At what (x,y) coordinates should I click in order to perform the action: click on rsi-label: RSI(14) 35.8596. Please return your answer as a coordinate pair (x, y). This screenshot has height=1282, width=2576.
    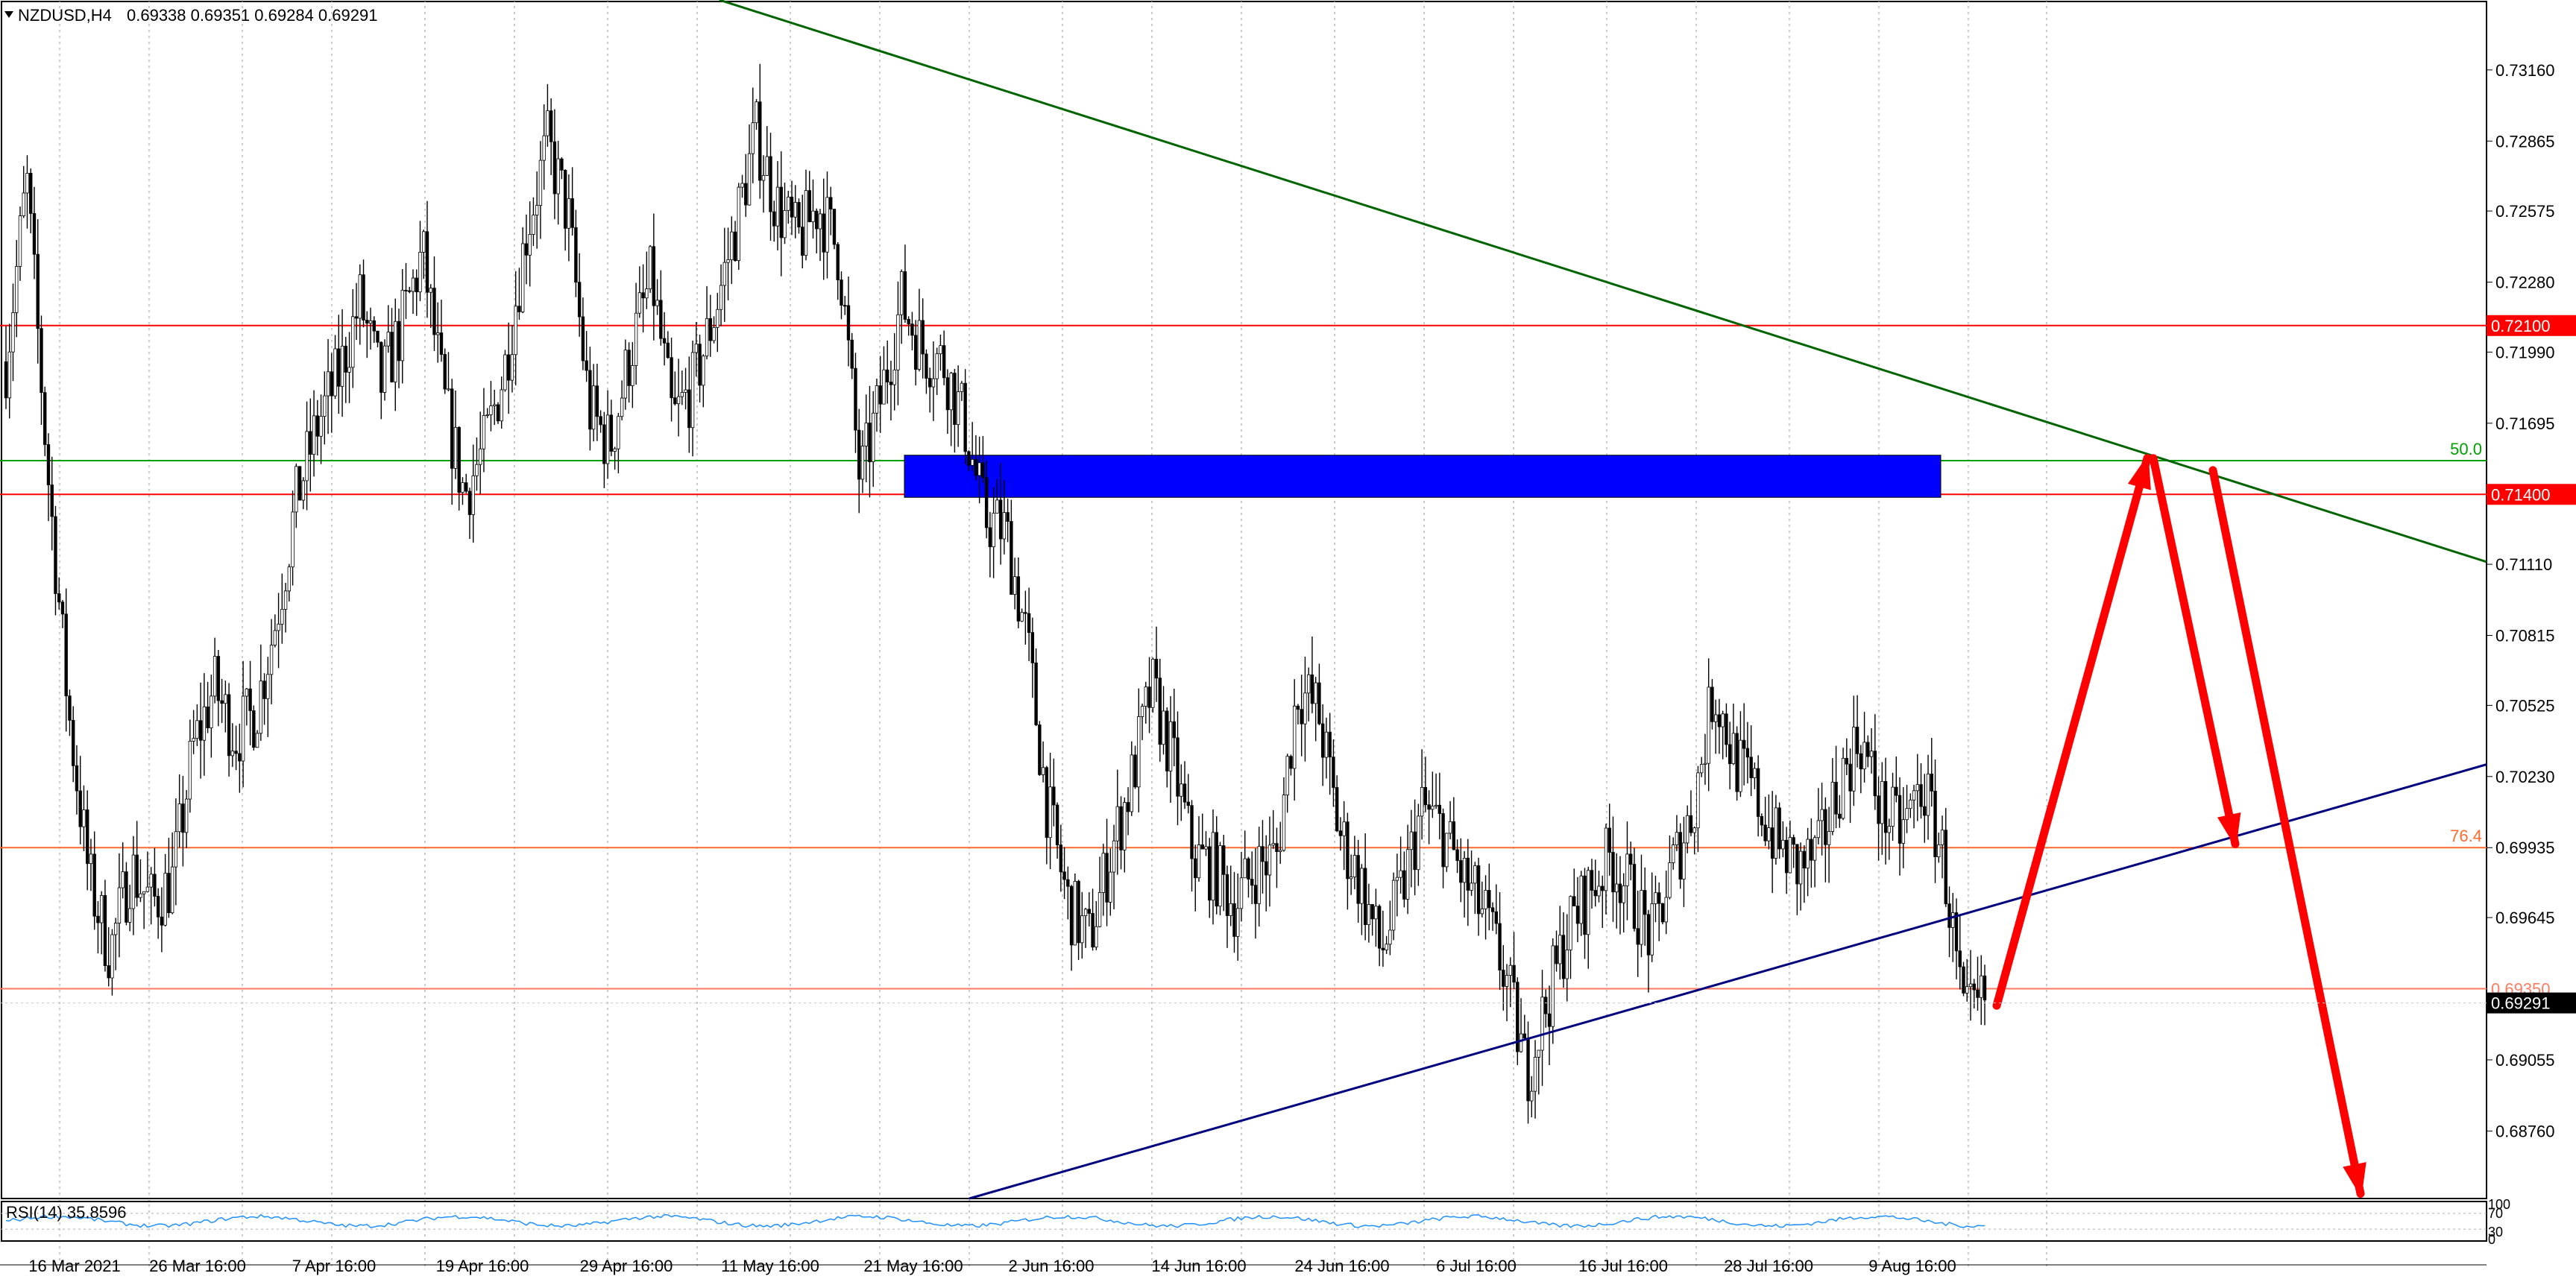
    Looking at the image, I should click on (66, 1212).